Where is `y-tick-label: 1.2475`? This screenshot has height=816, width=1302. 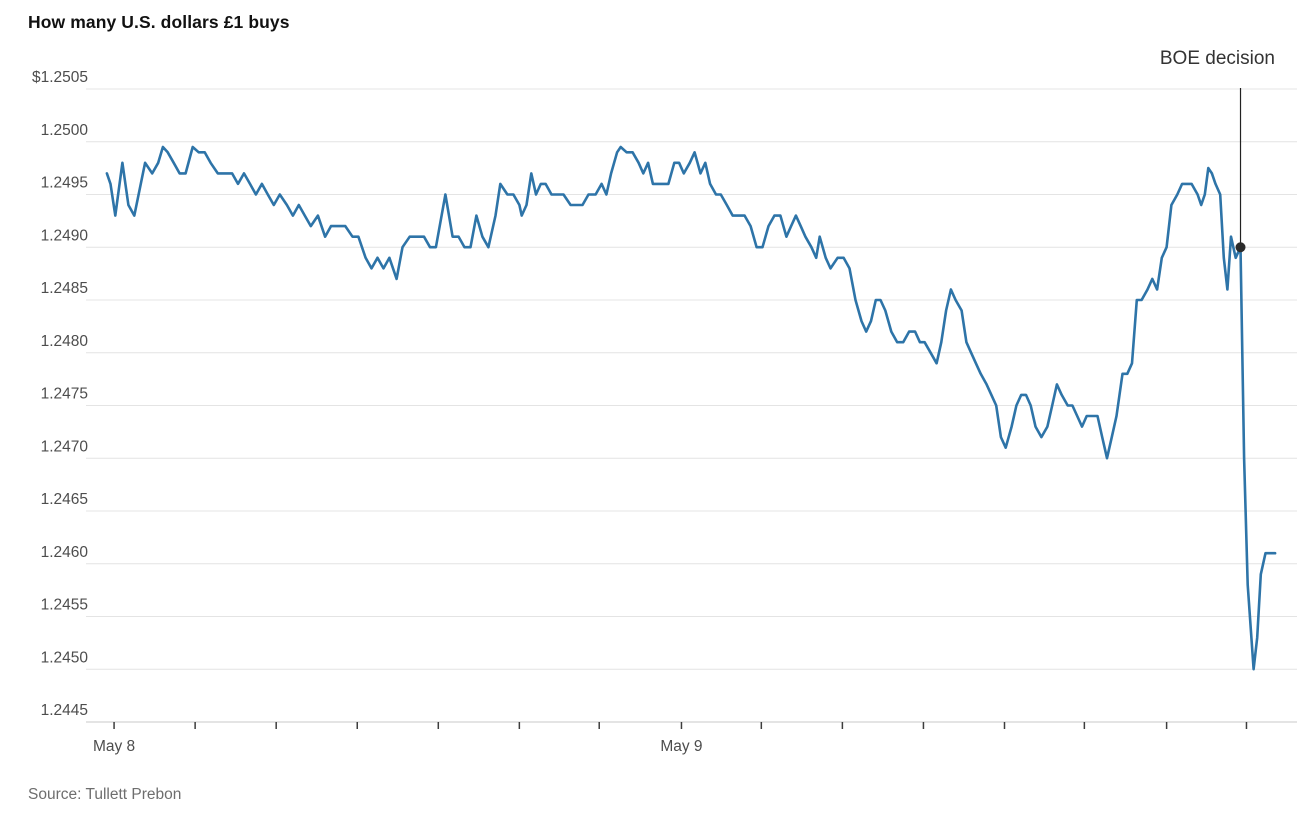 y-tick-label: 1.2475 is located at coordinates (64, 394).